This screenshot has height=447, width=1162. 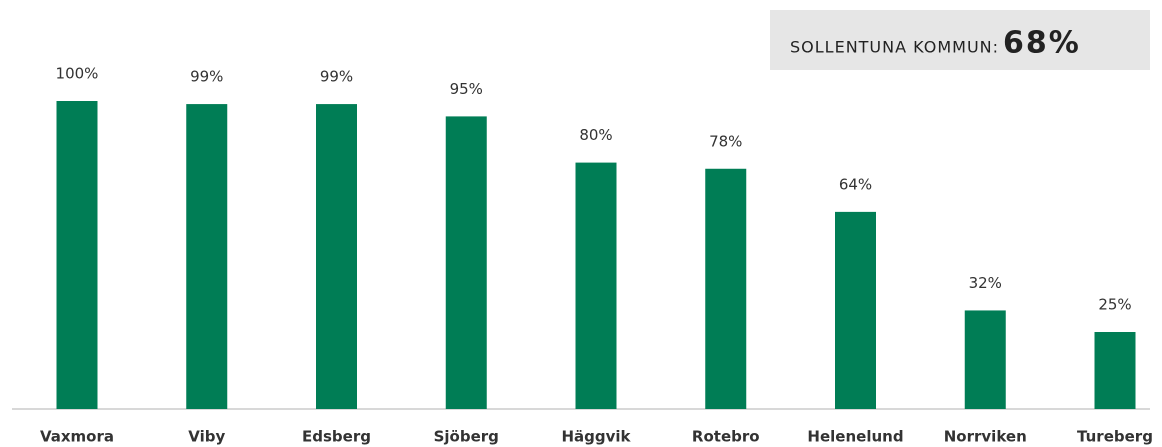 What do you see at coordinates (466, 437) in the screenshot?
I see `x-tick-label: Sjöberg` at bounding box center [466, 437].